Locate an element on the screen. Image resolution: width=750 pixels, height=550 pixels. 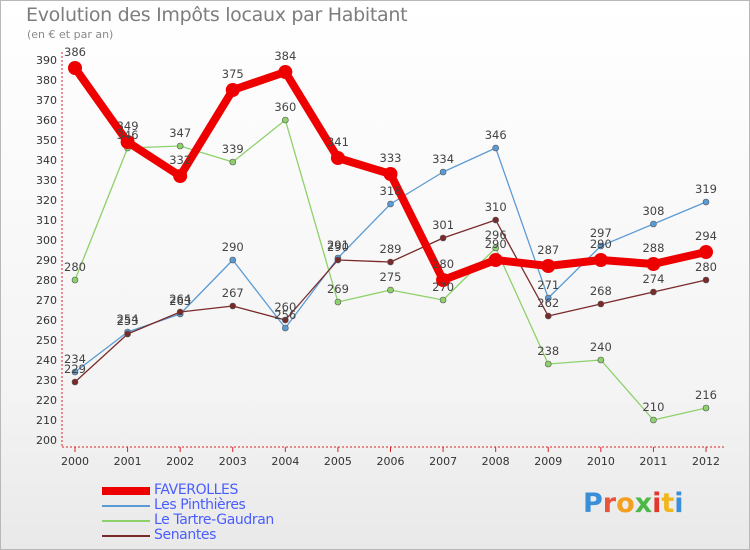
x-tick-label: 2005 is located at coordinates (338, 461).